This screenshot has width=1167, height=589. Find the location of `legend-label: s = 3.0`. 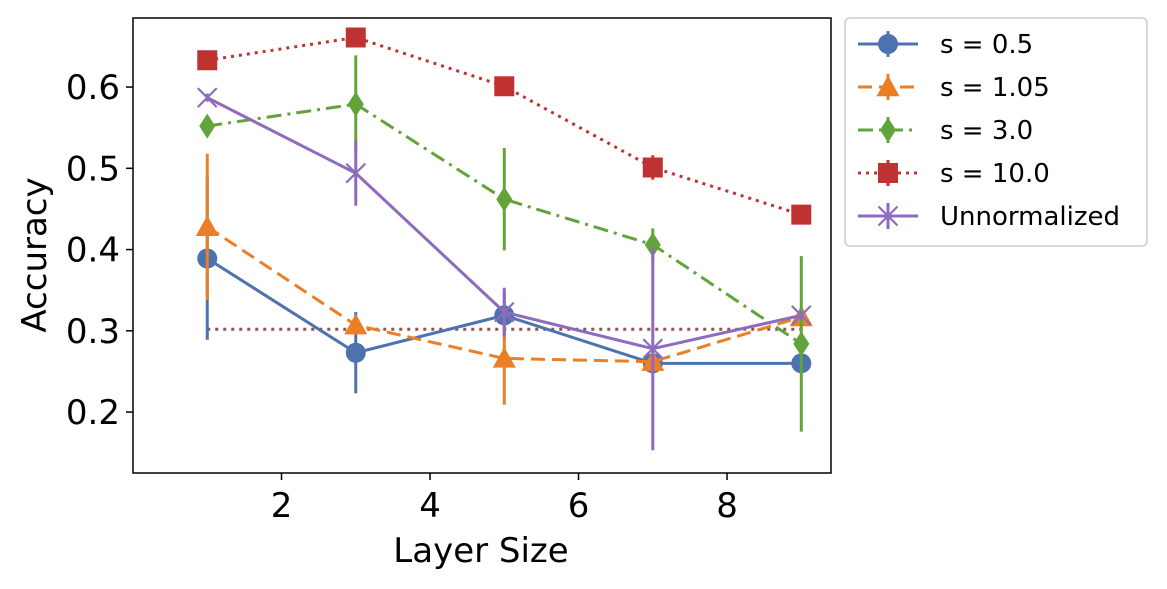

legend-label: s = 3.0 is located at coordinates (986, 131).